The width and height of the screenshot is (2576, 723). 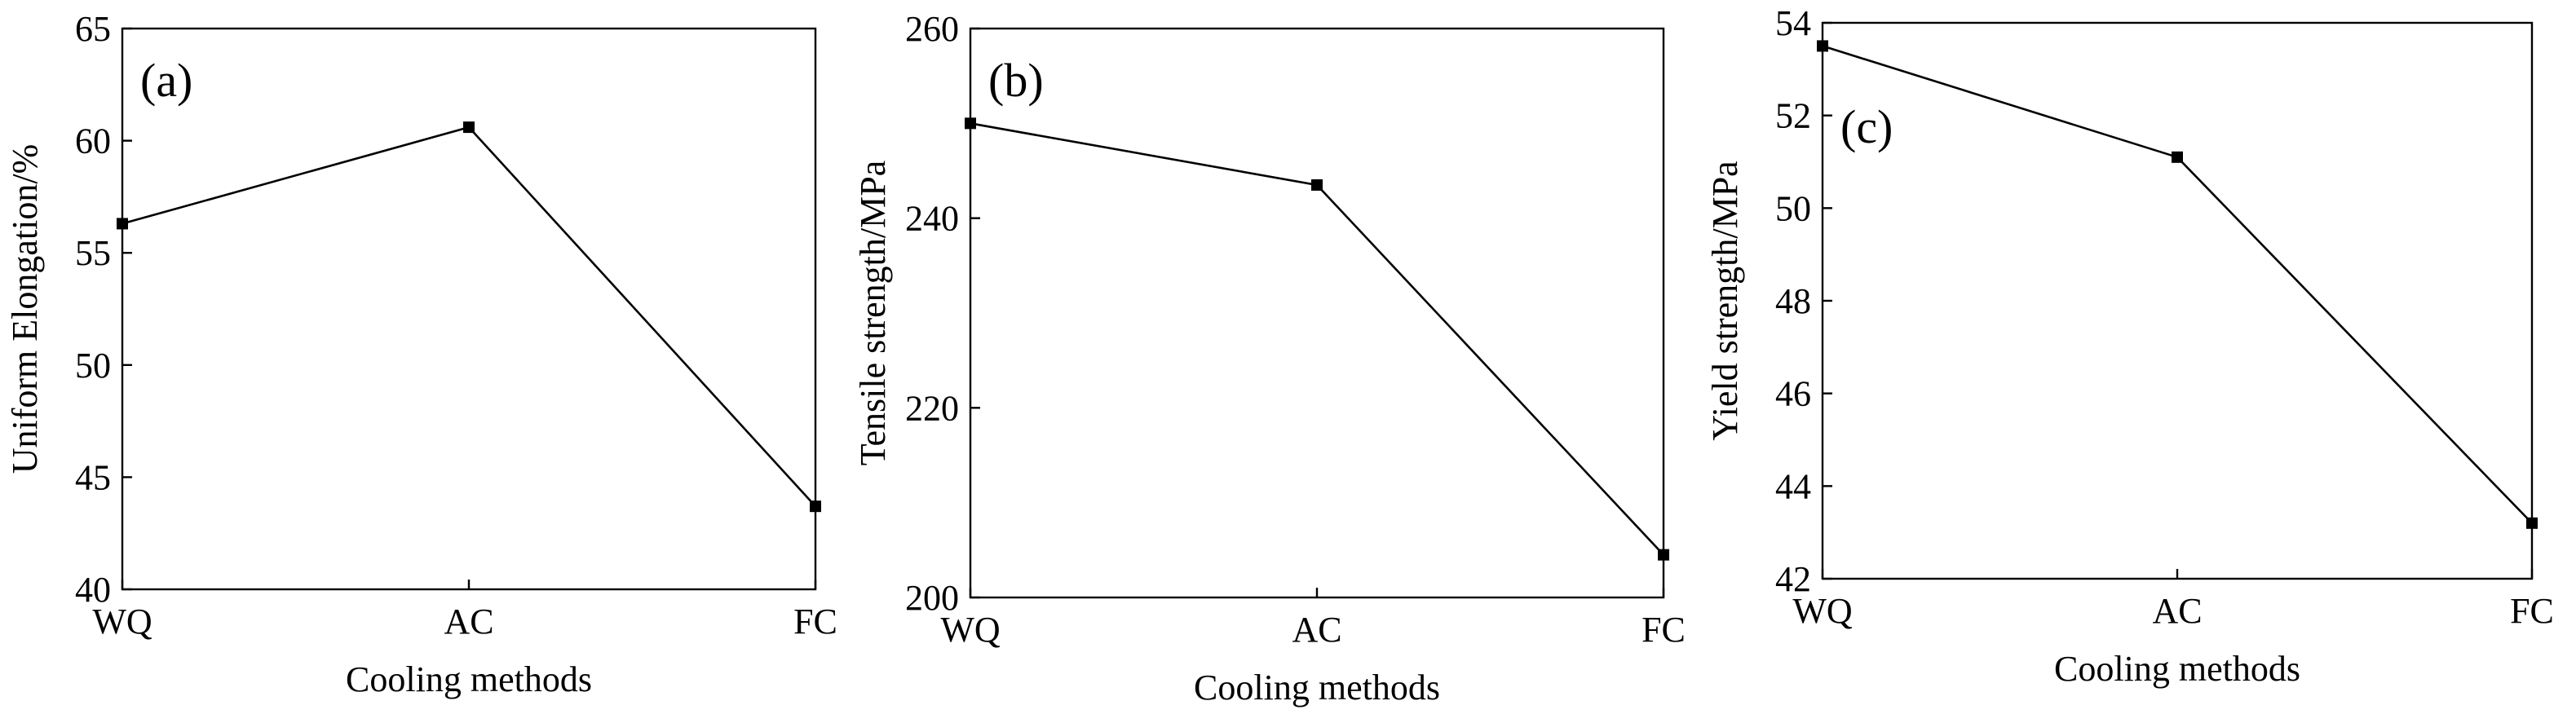 I want to click on y-tick-label: 55, so click(x=93, y=253).